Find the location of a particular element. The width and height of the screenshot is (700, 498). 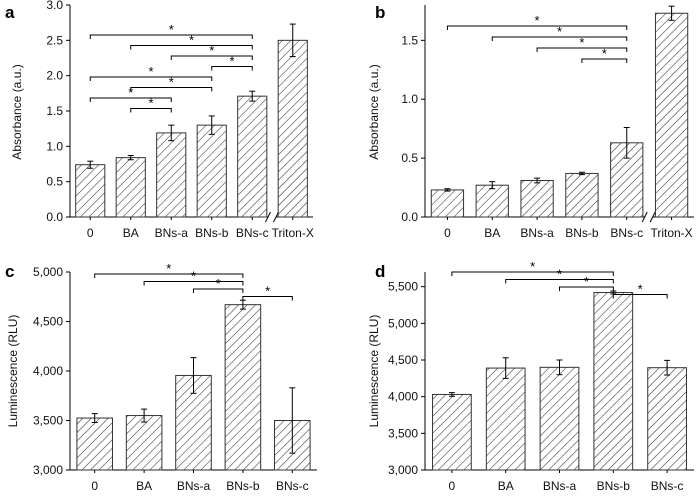

y-tick-label: 5,500 is located at coordinates (403, 287).